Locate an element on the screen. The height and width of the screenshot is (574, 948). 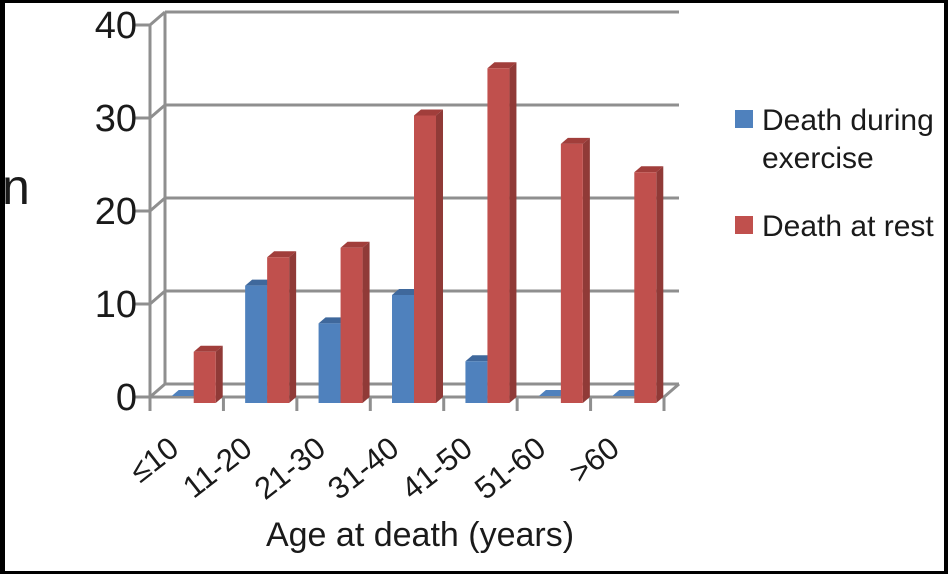
x-axis-title: Age at death (years) is located at coordinates (420, 535).